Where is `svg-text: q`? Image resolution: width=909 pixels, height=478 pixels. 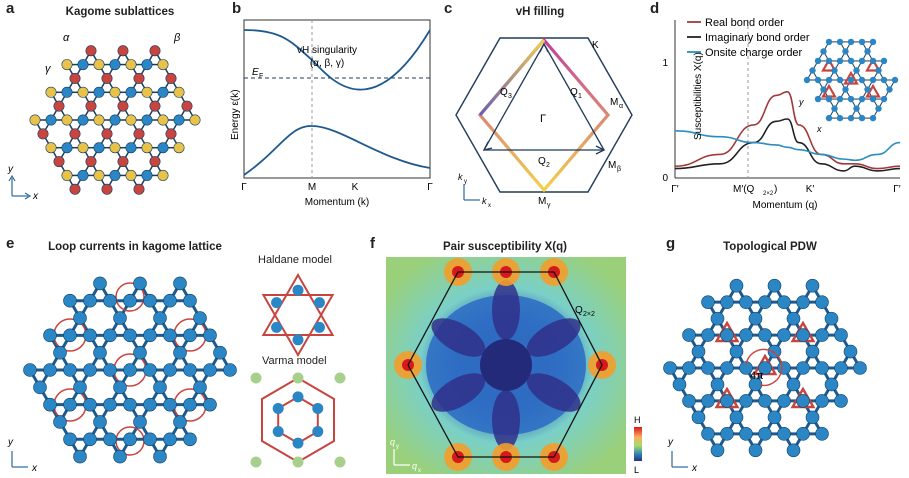 svg-text: q is located at coordinates (414, 466).